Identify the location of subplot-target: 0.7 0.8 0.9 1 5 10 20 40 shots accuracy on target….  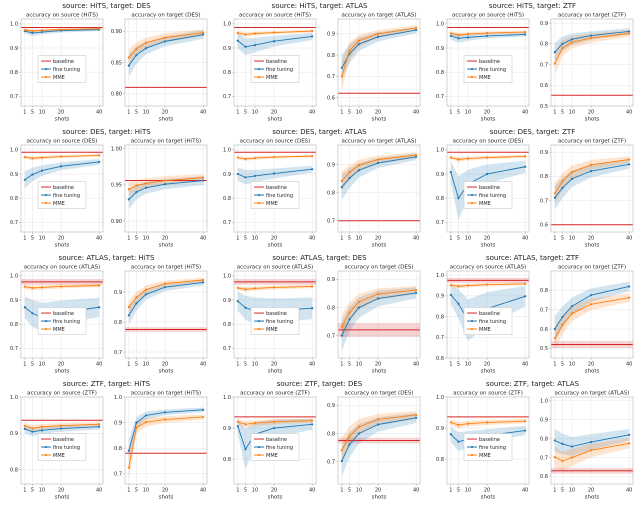
(160, 320).